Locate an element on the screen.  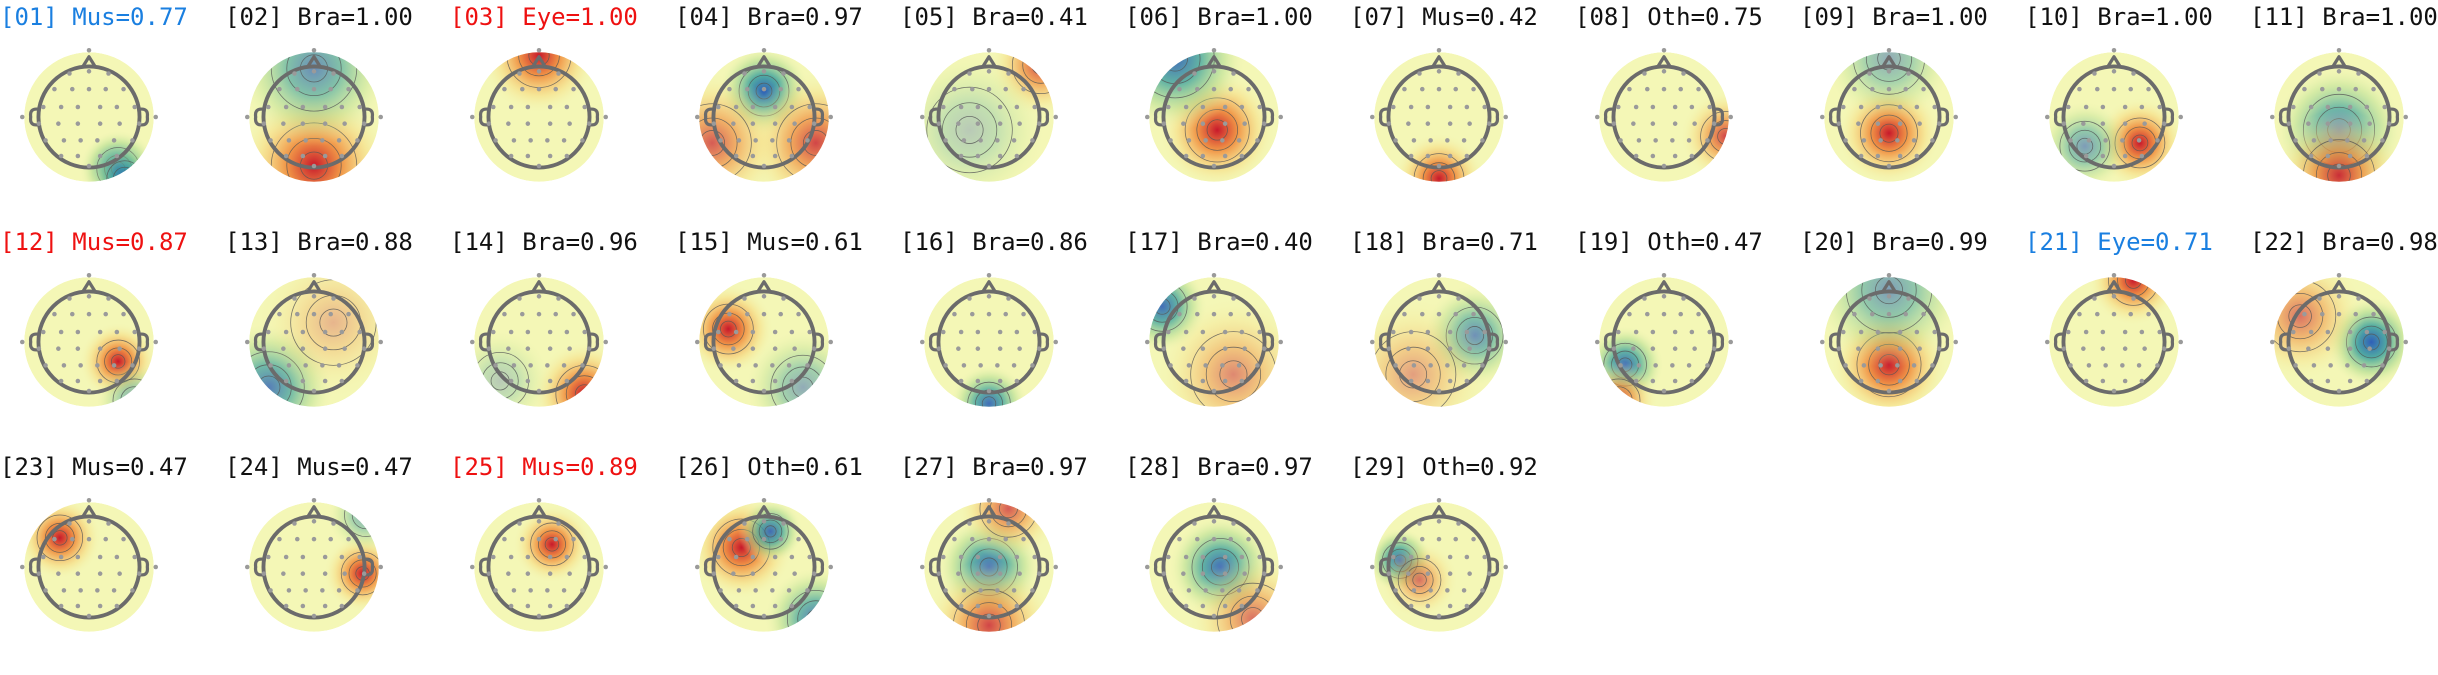
component-class-score: Oth=0.75 is located at coordinates (1705, 17).